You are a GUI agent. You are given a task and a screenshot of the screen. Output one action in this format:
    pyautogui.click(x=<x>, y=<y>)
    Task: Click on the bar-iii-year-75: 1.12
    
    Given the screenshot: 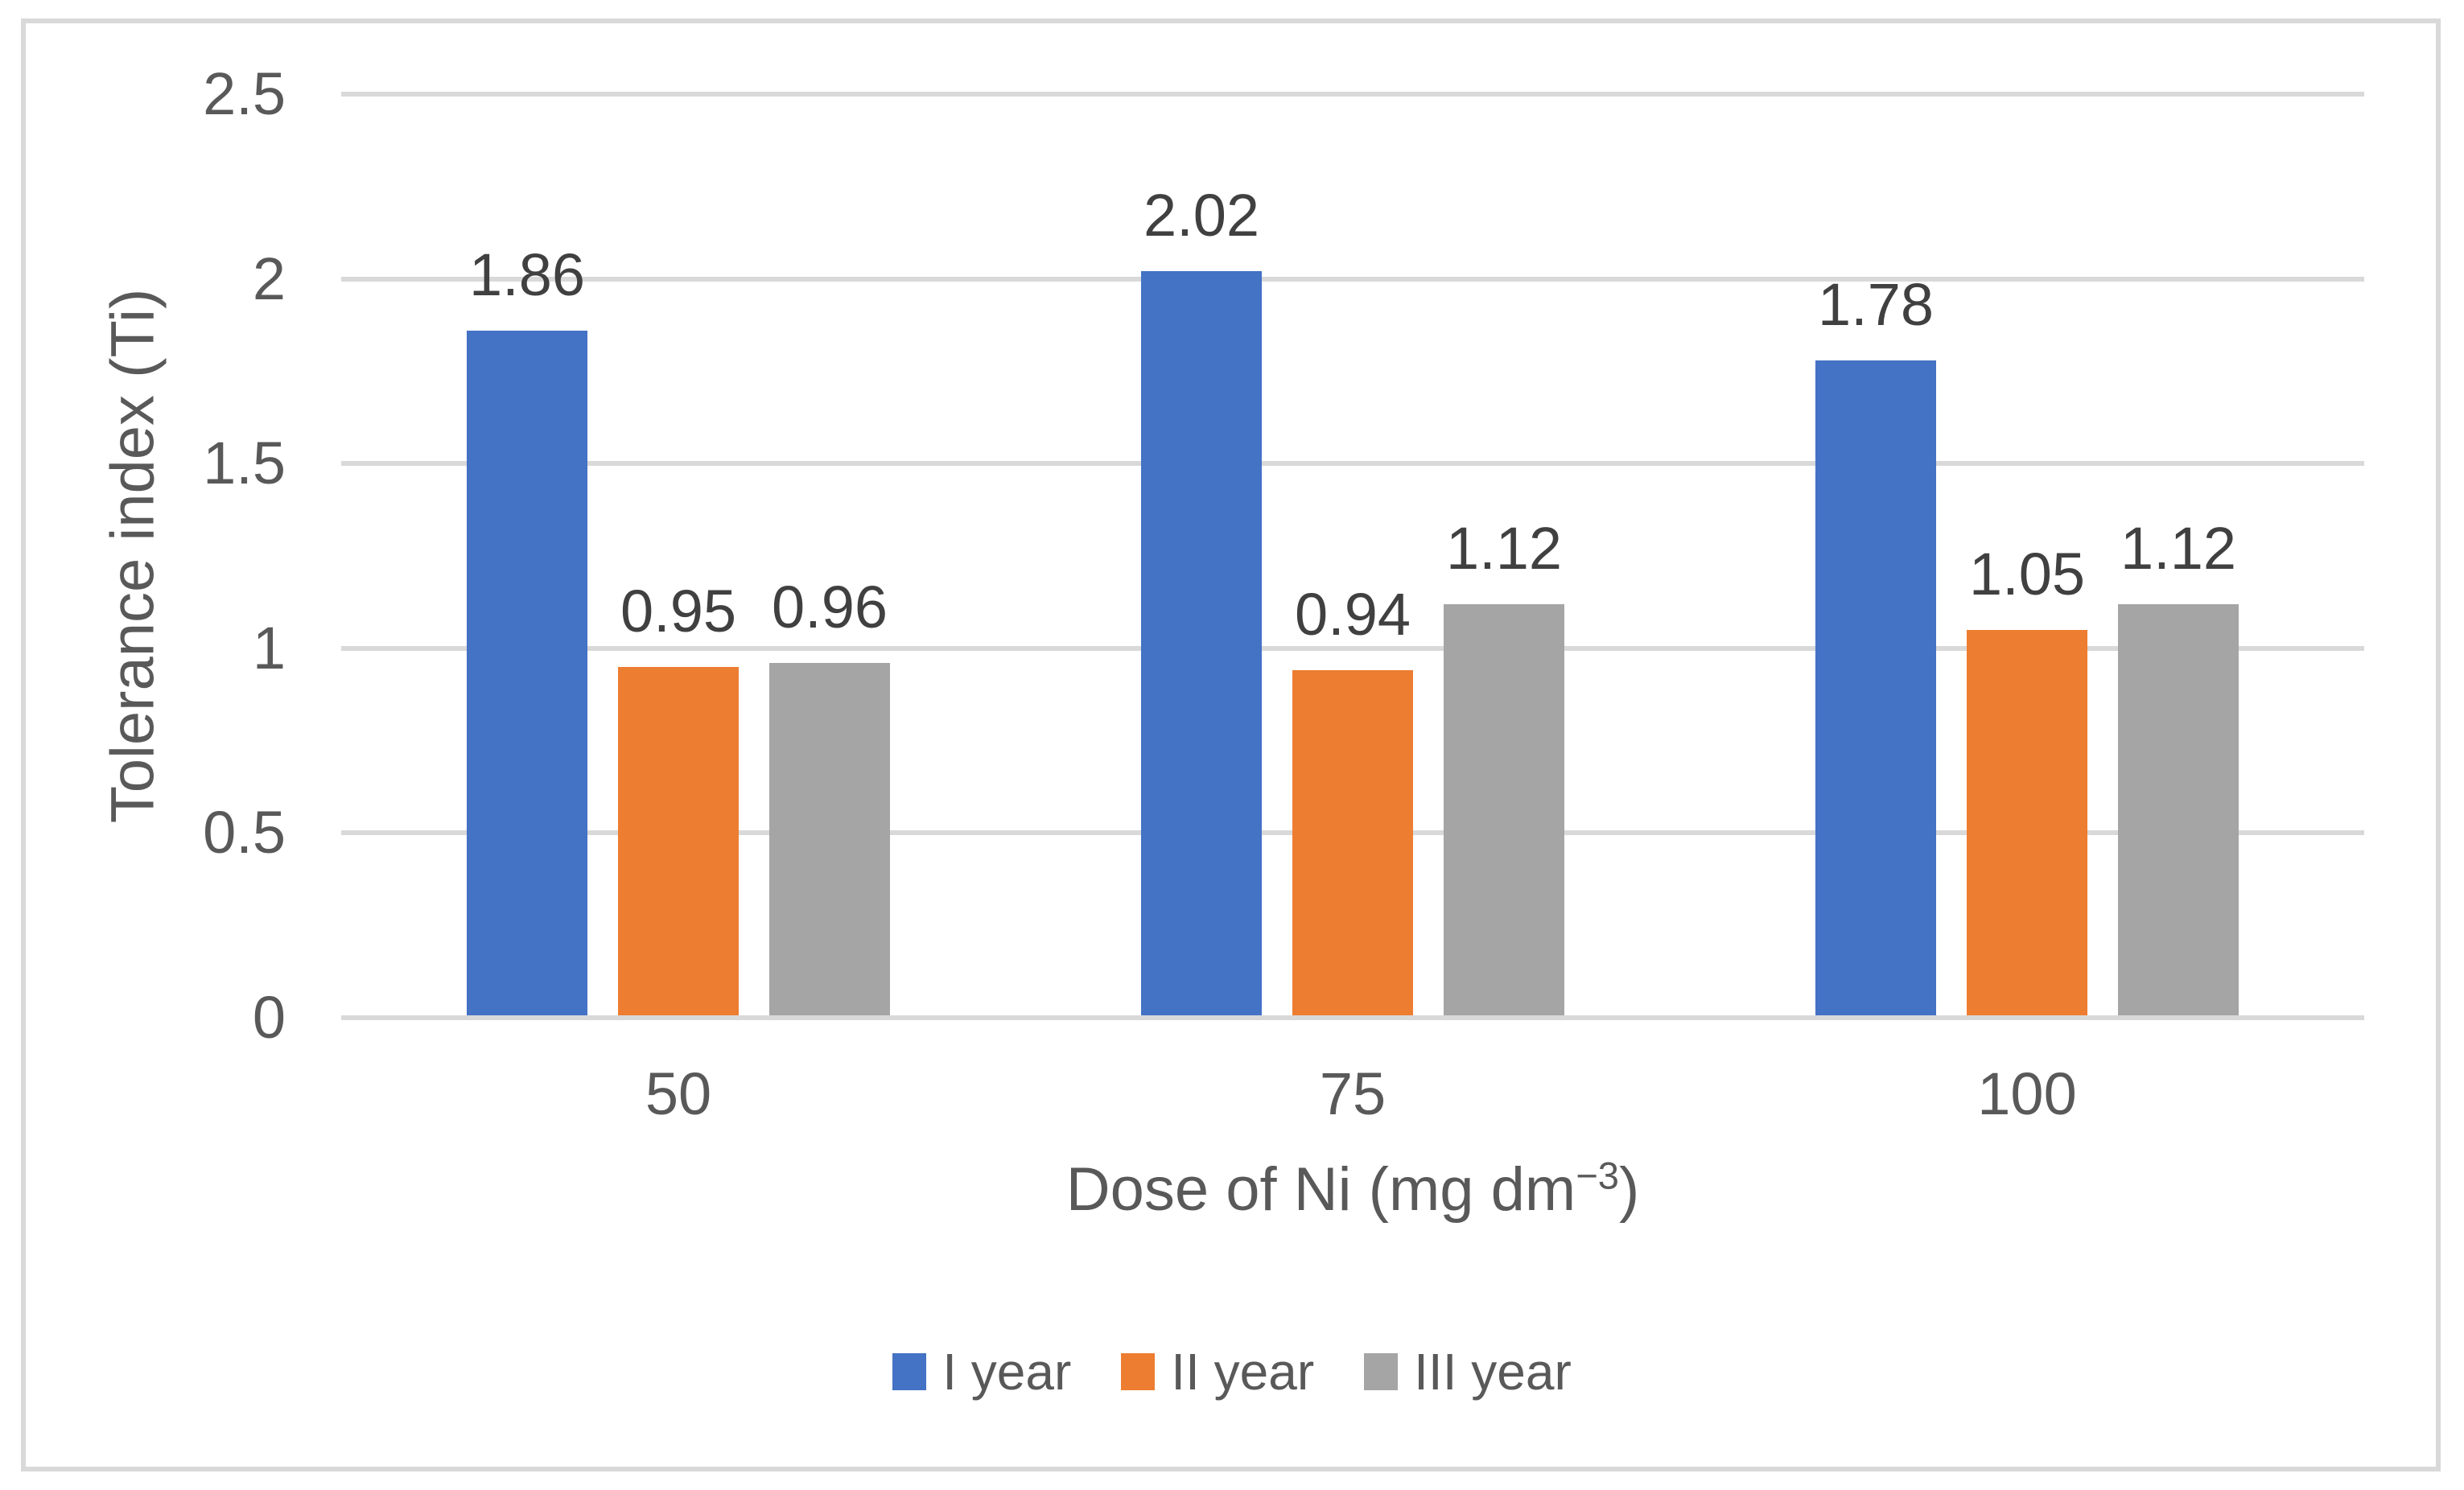 What is the action you would take?
    pyautogui.click(x=1504, y=768)
    